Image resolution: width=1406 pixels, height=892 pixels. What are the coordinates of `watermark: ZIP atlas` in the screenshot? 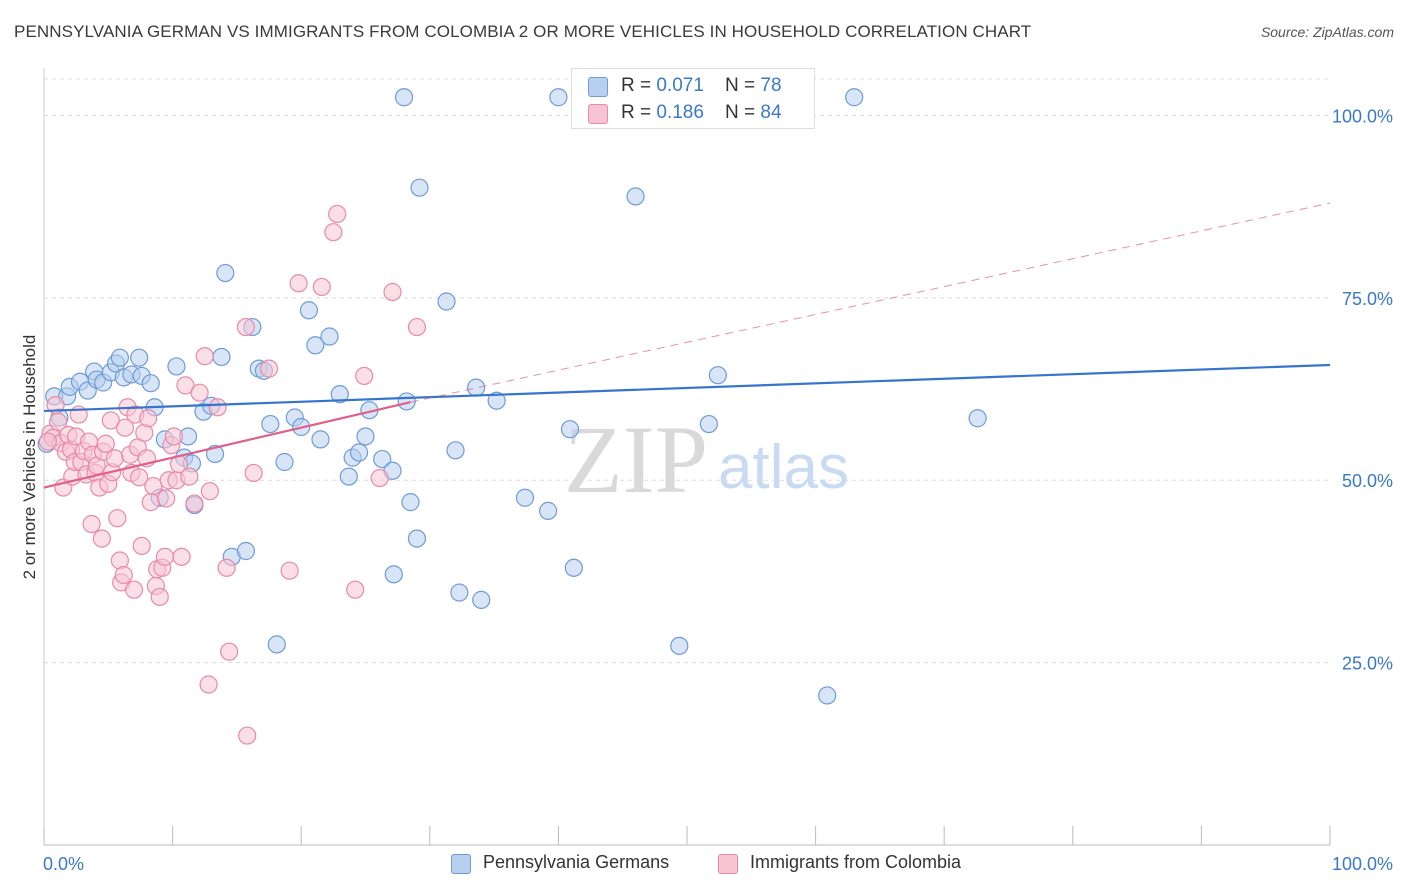 It's located at (706, 459).